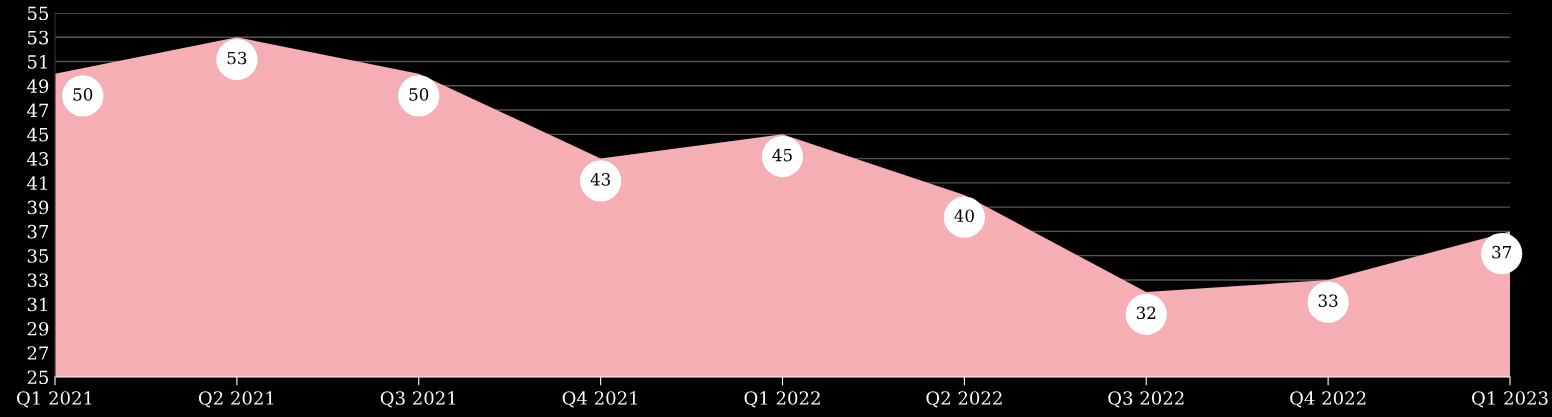 The width and height of the screenshot is (1552, 417). Describe the element at coordinates (38, 86) in the screenshot. I see `y-tick-label: 49` at that location.